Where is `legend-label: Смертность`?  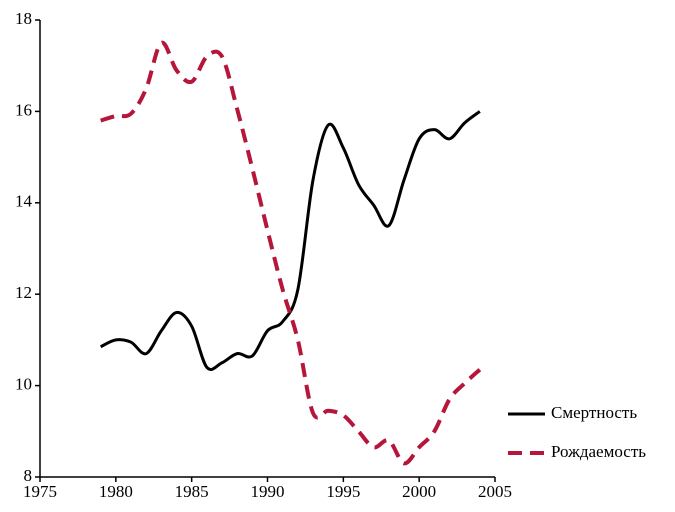 legend-label: Смертность is located at coordinates (594, 412).